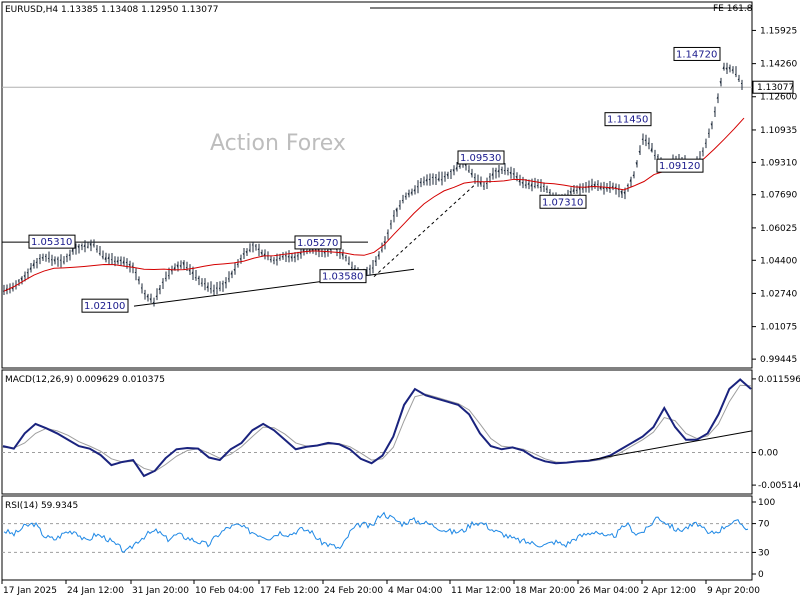 This screenshot has width=800, height=600. I want to click on price-label-text: 1.14720, so click(696, 54).